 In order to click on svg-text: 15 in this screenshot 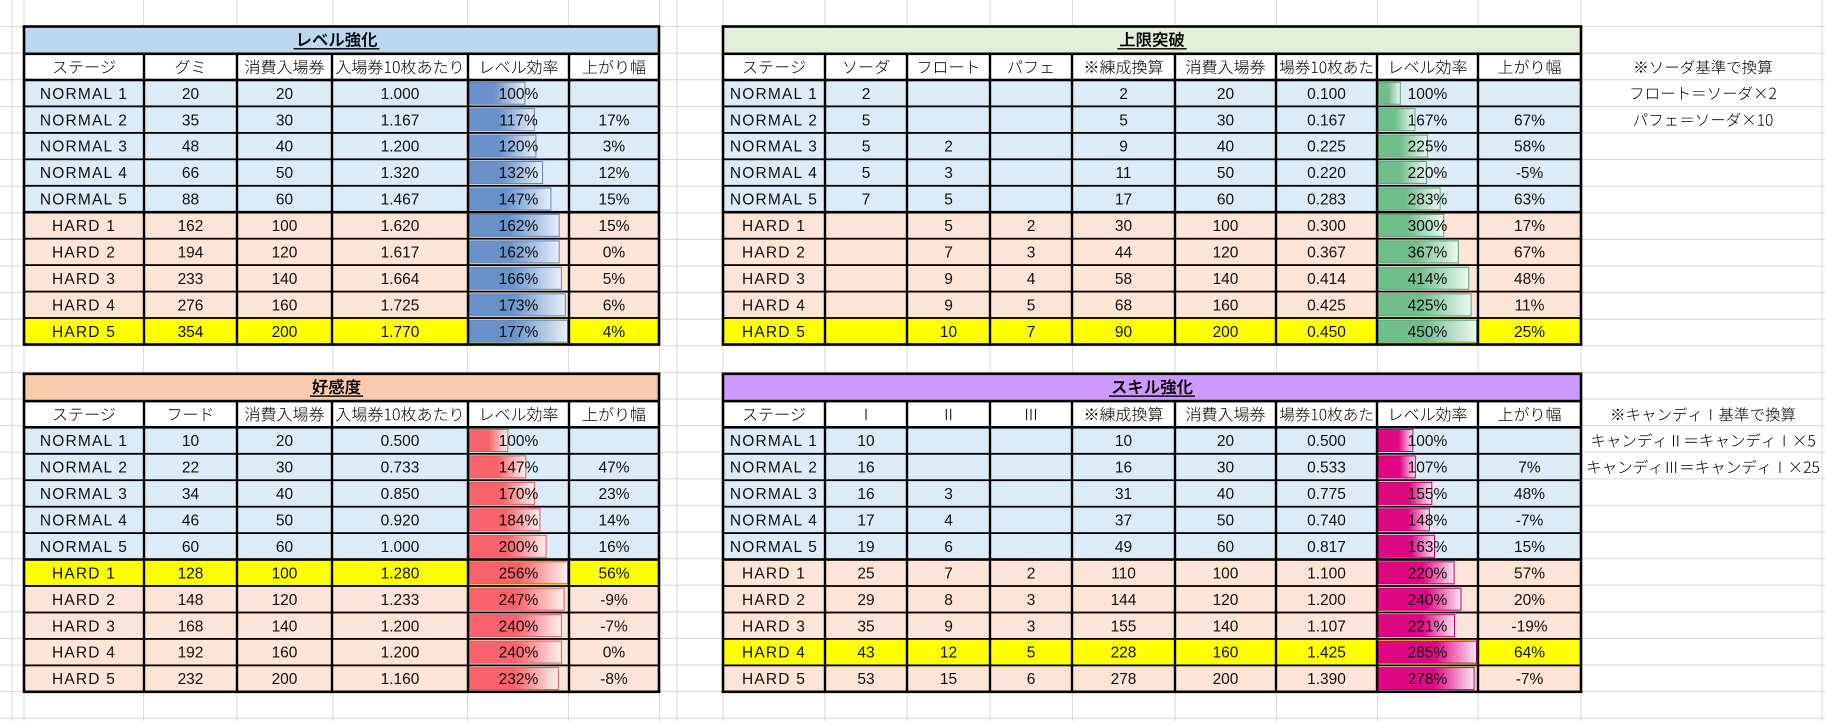, I will do `click(948, 679)`.